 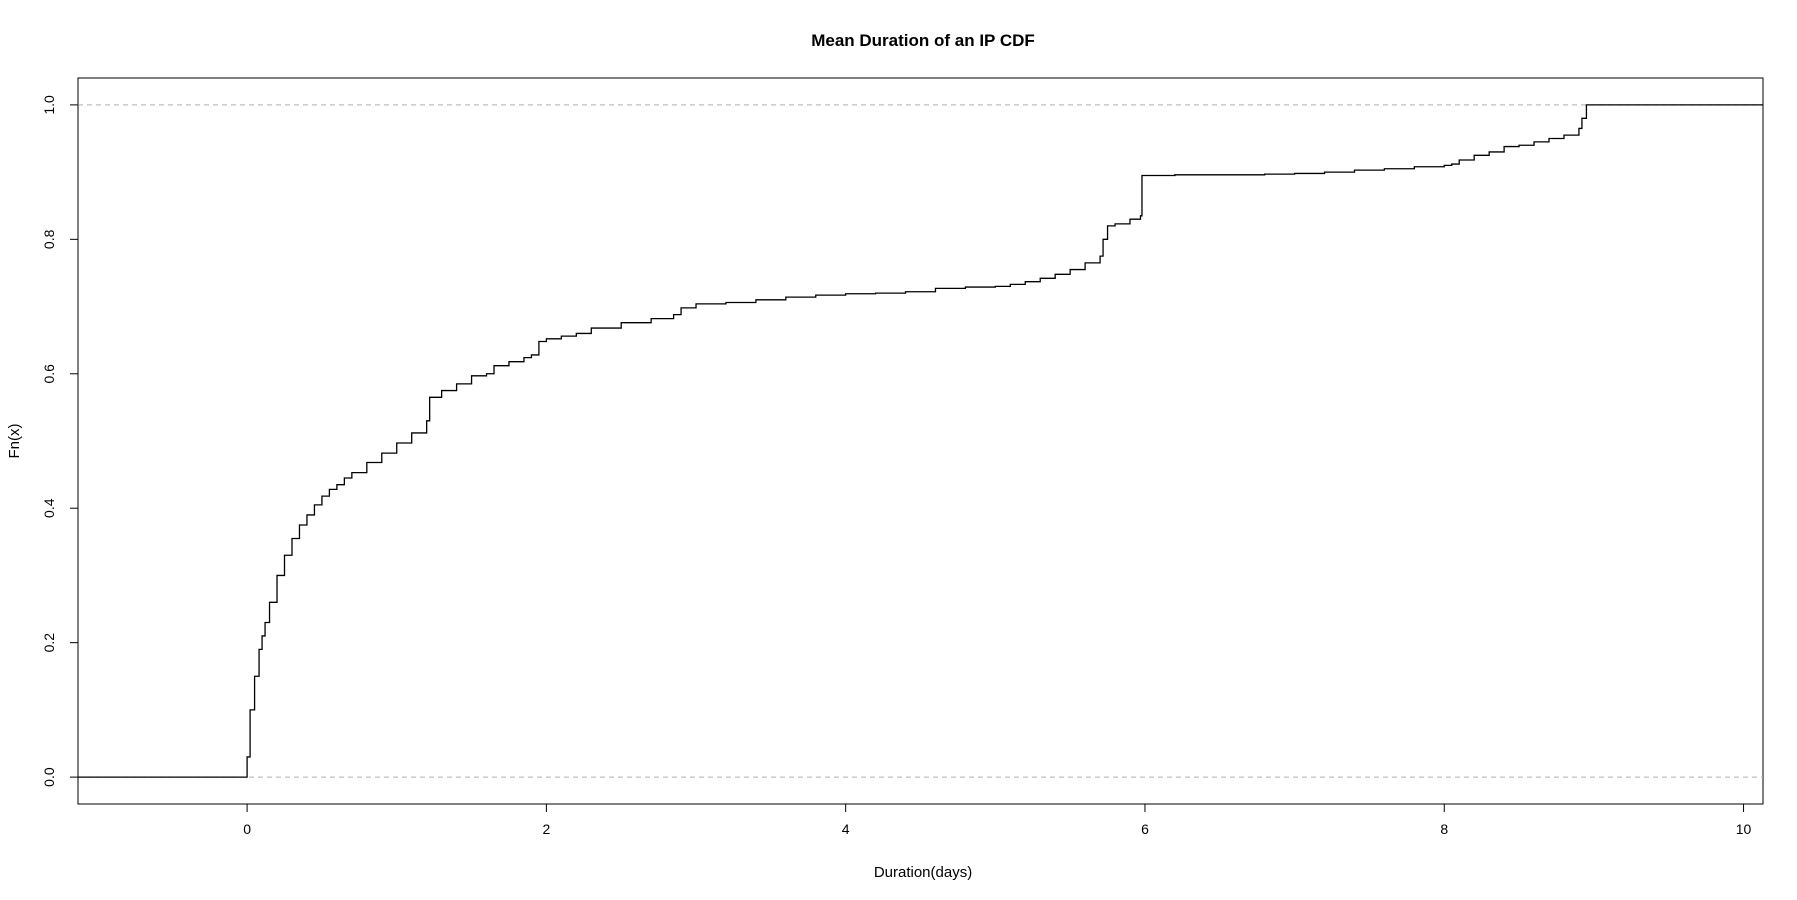 What do you see at coordinates (923, 872) in the screenshot?
I see `x-axis-label: Duration(days)` at bounding box center [923, 872].